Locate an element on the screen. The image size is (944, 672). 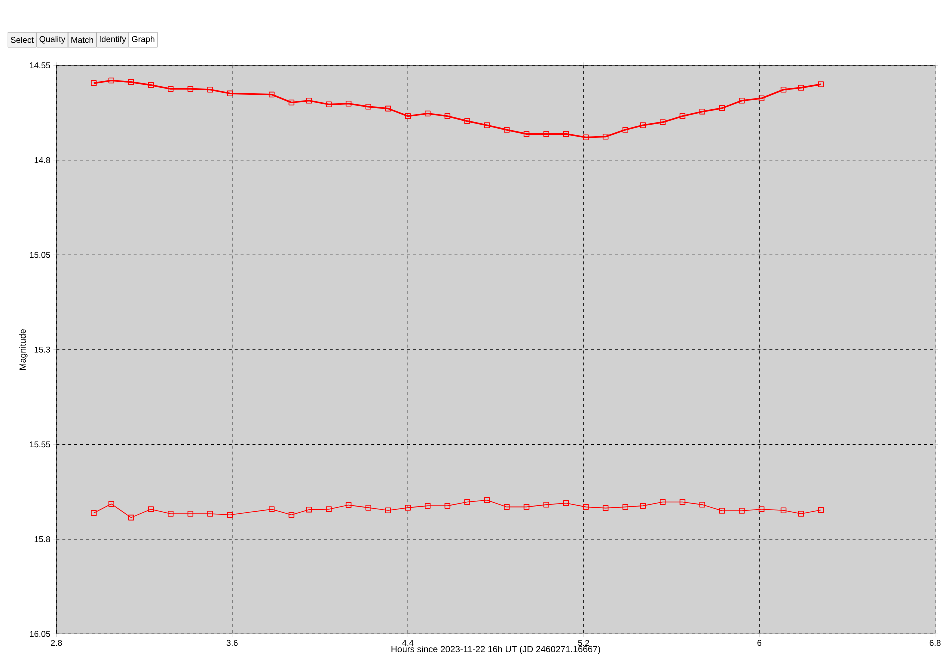
y-tick-label: 14.55 is located at coordinates (40, 65).